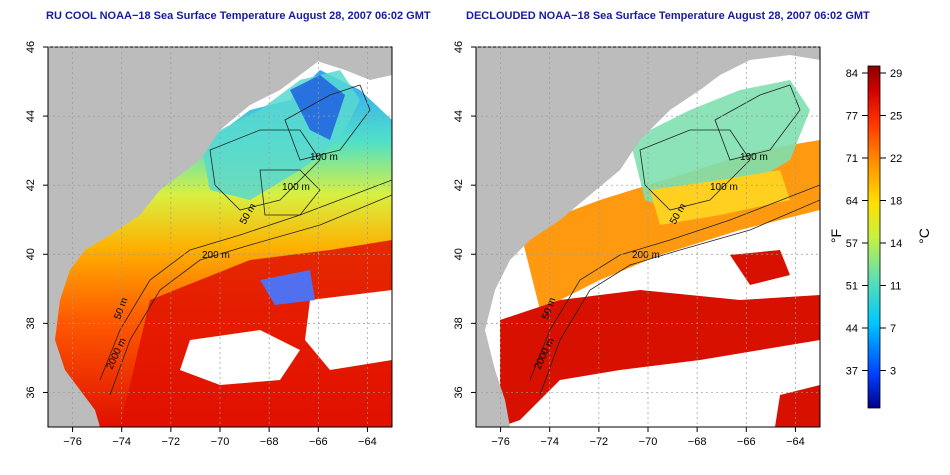  What do you see at coordinates (895, 287) in the screenshot?
I see `celsius-tick-label: 11` at bounding box center [895, 287].